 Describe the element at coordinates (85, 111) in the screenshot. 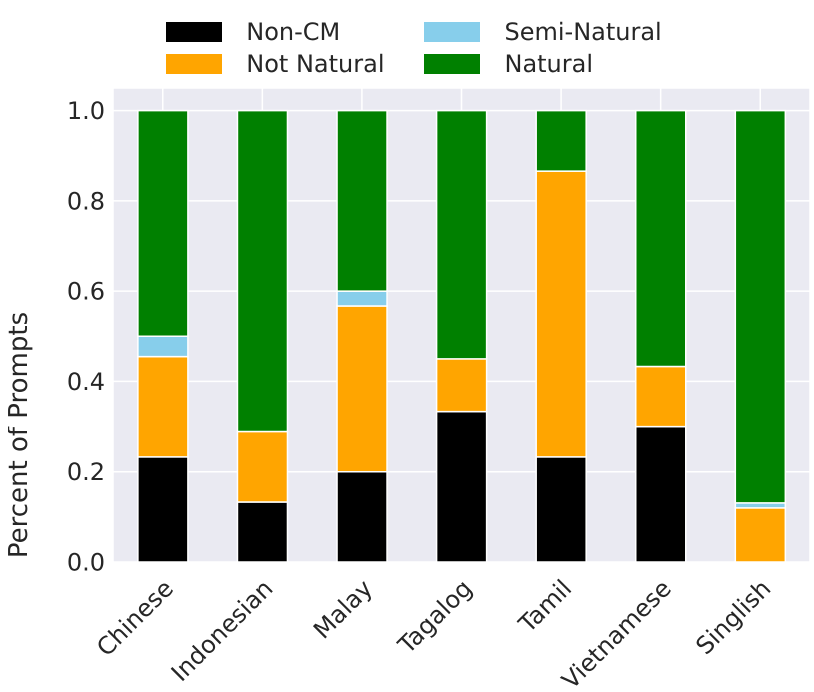

I see `y-tick-label: 1.0` at that location.